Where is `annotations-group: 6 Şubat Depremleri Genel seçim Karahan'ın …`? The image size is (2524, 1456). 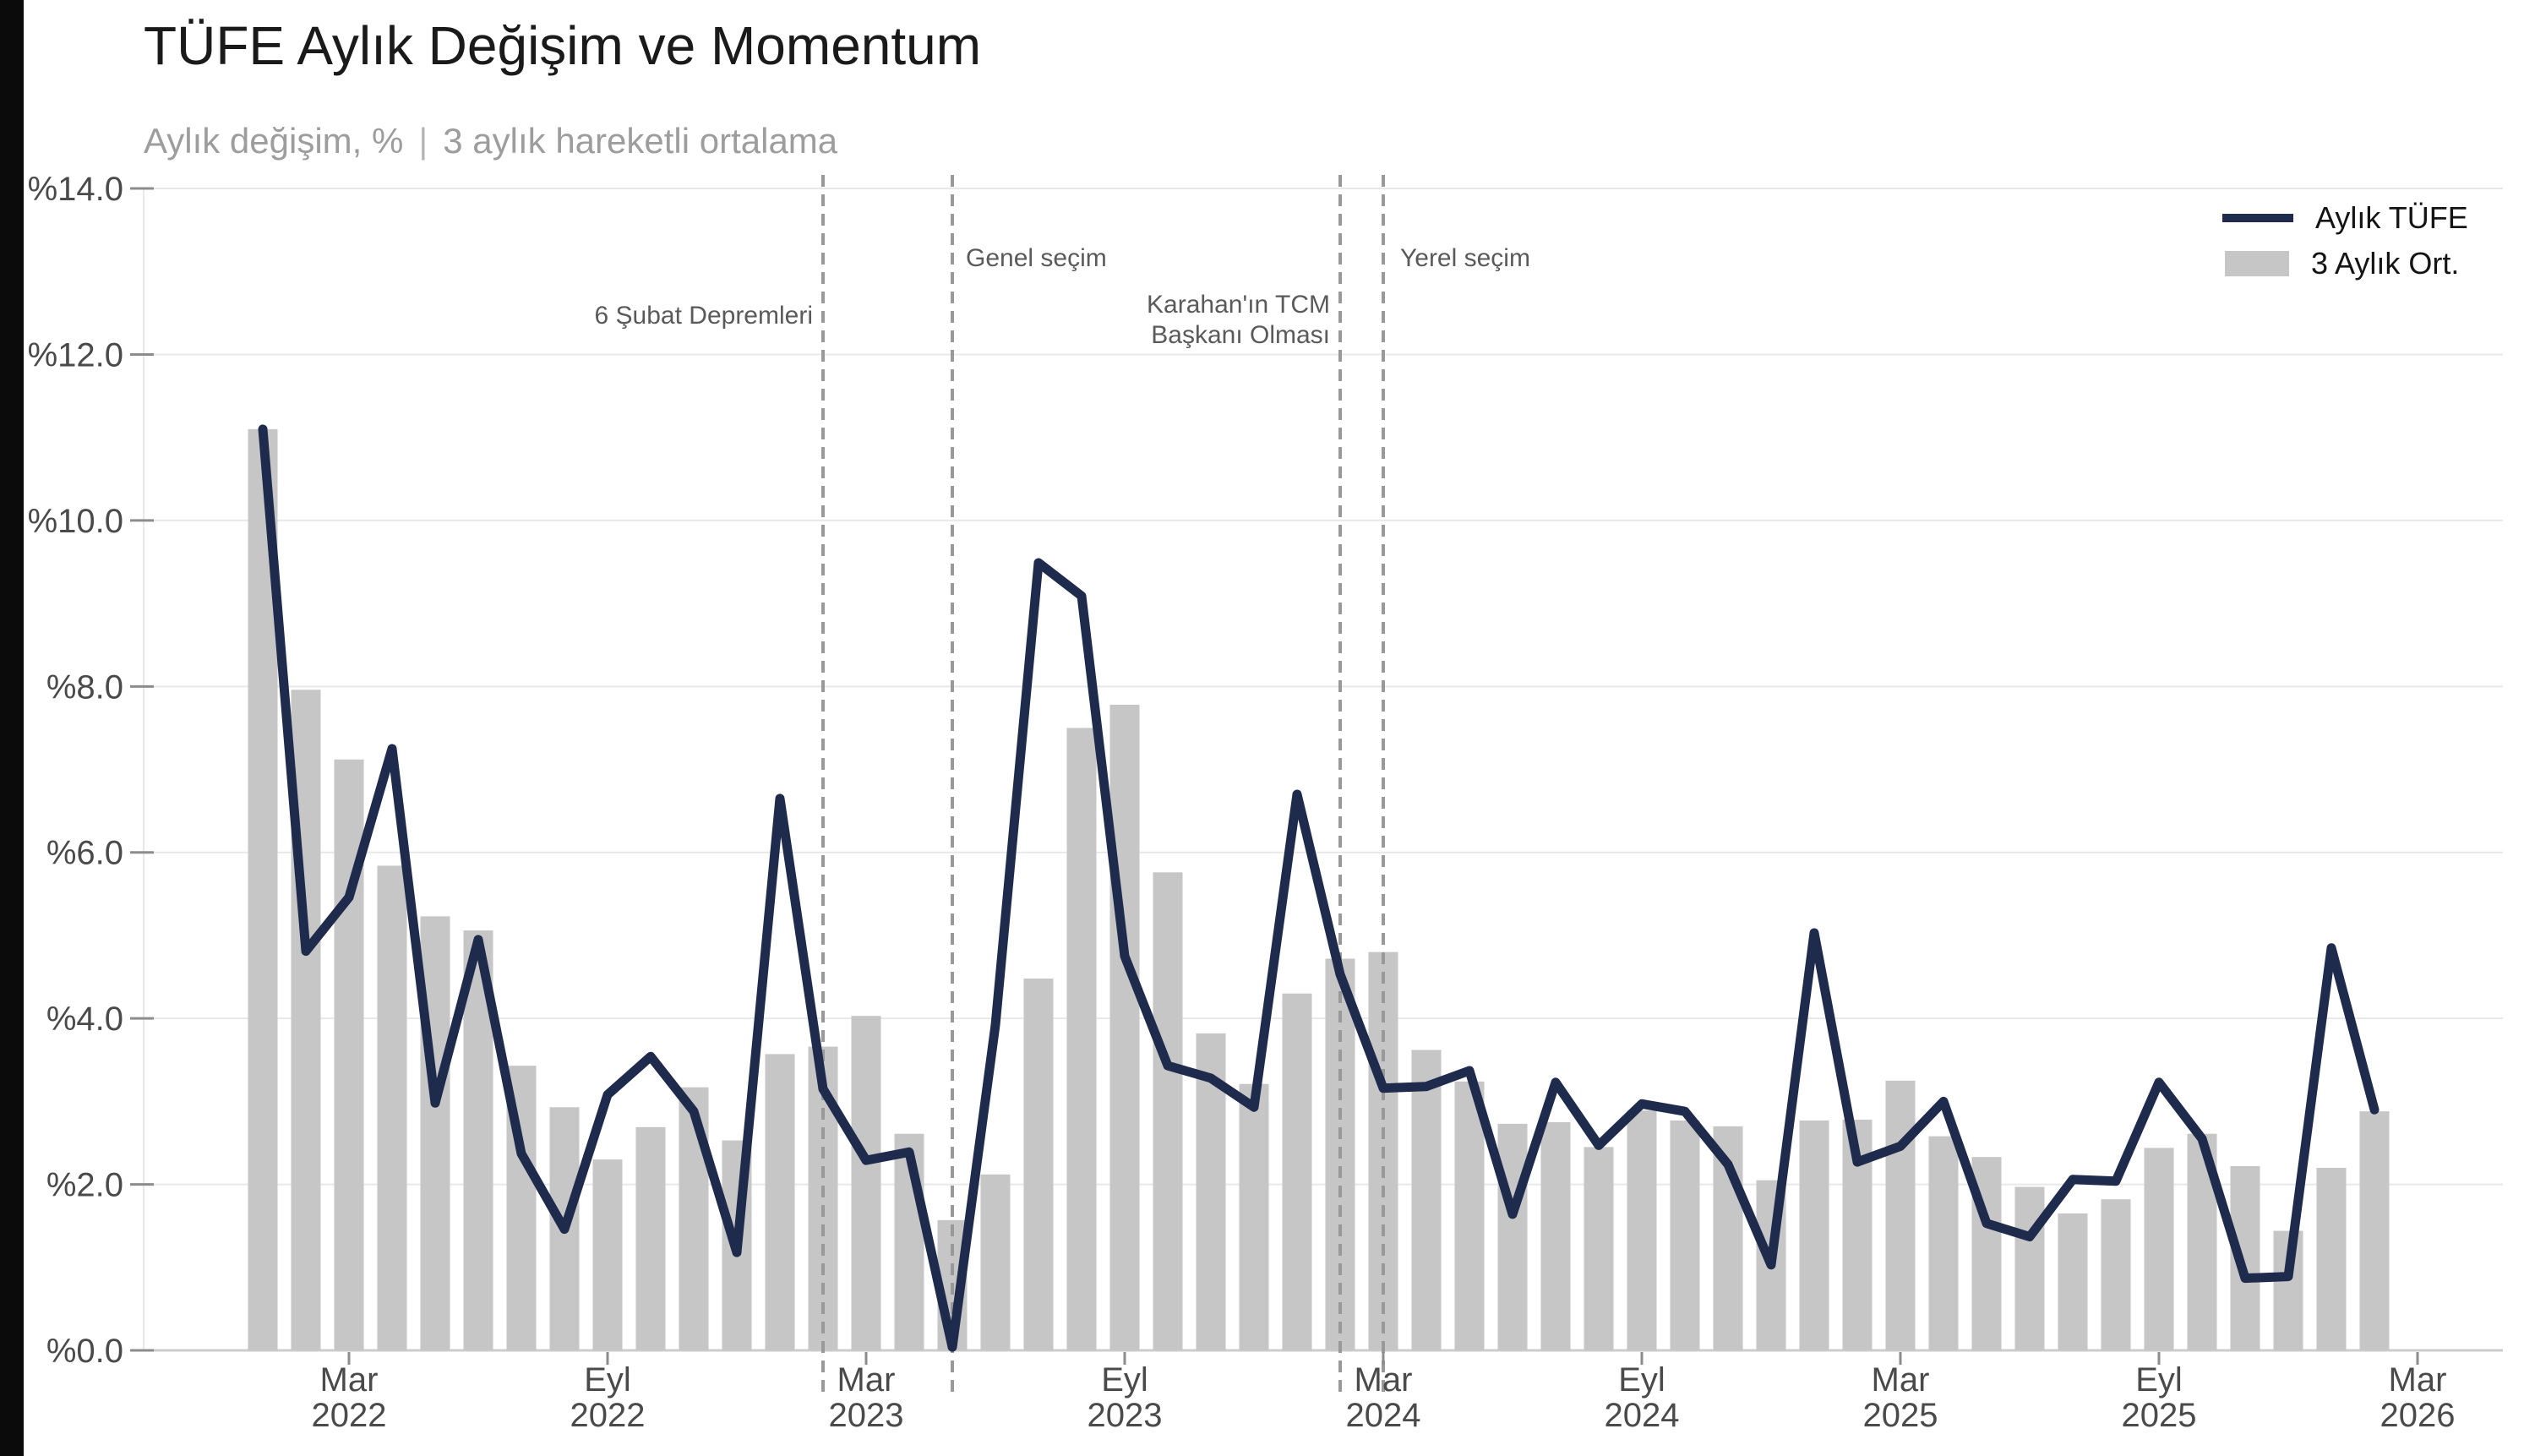
annotations-group: 6 Şubat Depremleri Genel seçim Karahan'ın … is located at coordinates (1062, 296).